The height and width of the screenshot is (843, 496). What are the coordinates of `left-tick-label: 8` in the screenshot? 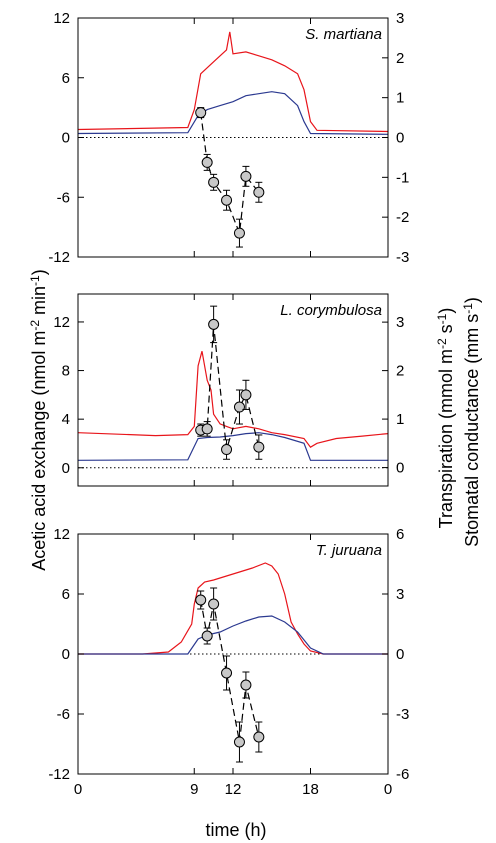 It's located at (66, 371).